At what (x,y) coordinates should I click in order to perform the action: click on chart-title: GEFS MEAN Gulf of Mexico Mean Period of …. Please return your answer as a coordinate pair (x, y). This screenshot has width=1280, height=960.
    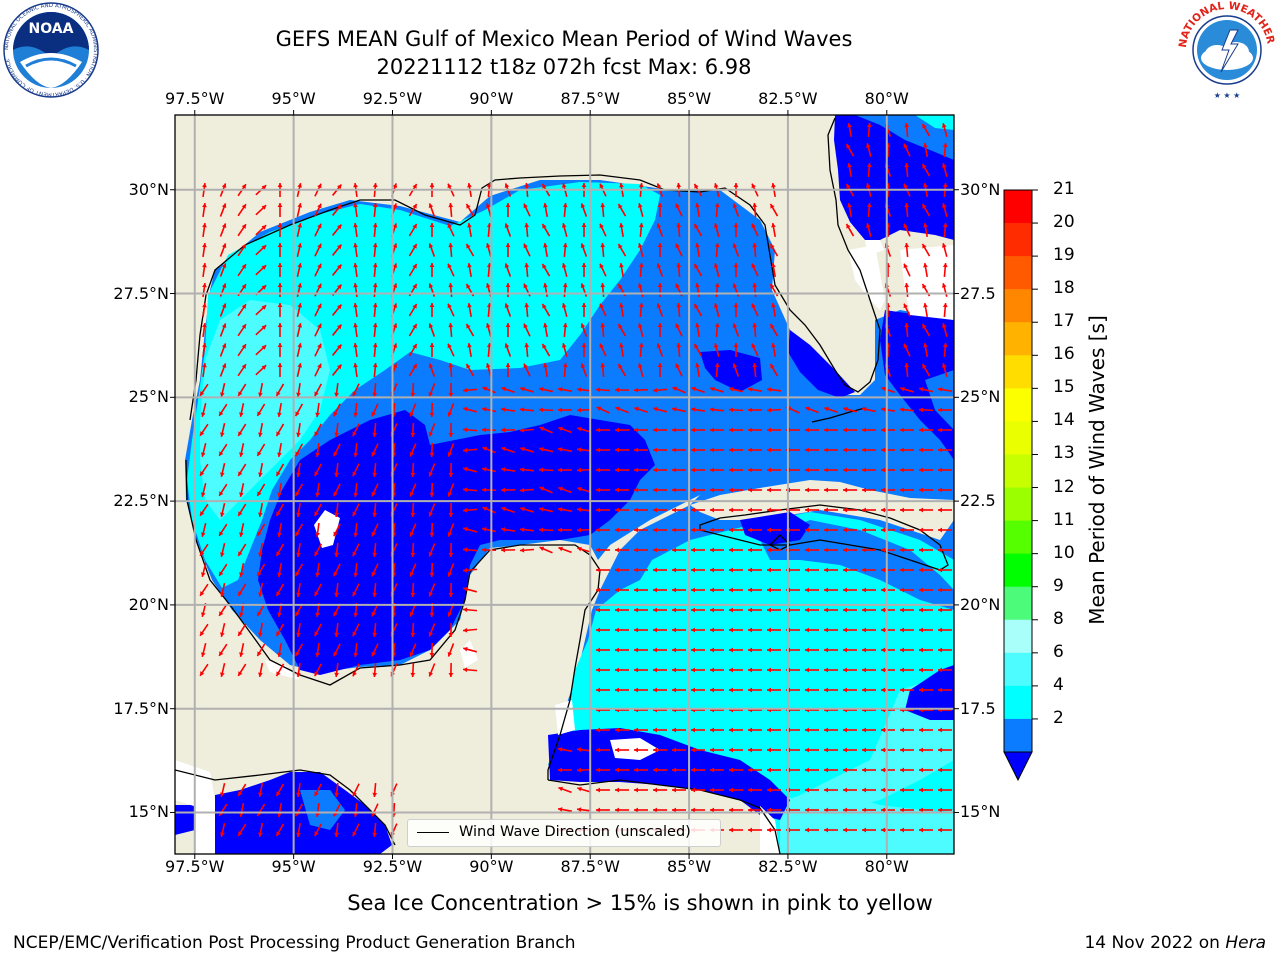
    Looking at the image, I should click on (564, 39).